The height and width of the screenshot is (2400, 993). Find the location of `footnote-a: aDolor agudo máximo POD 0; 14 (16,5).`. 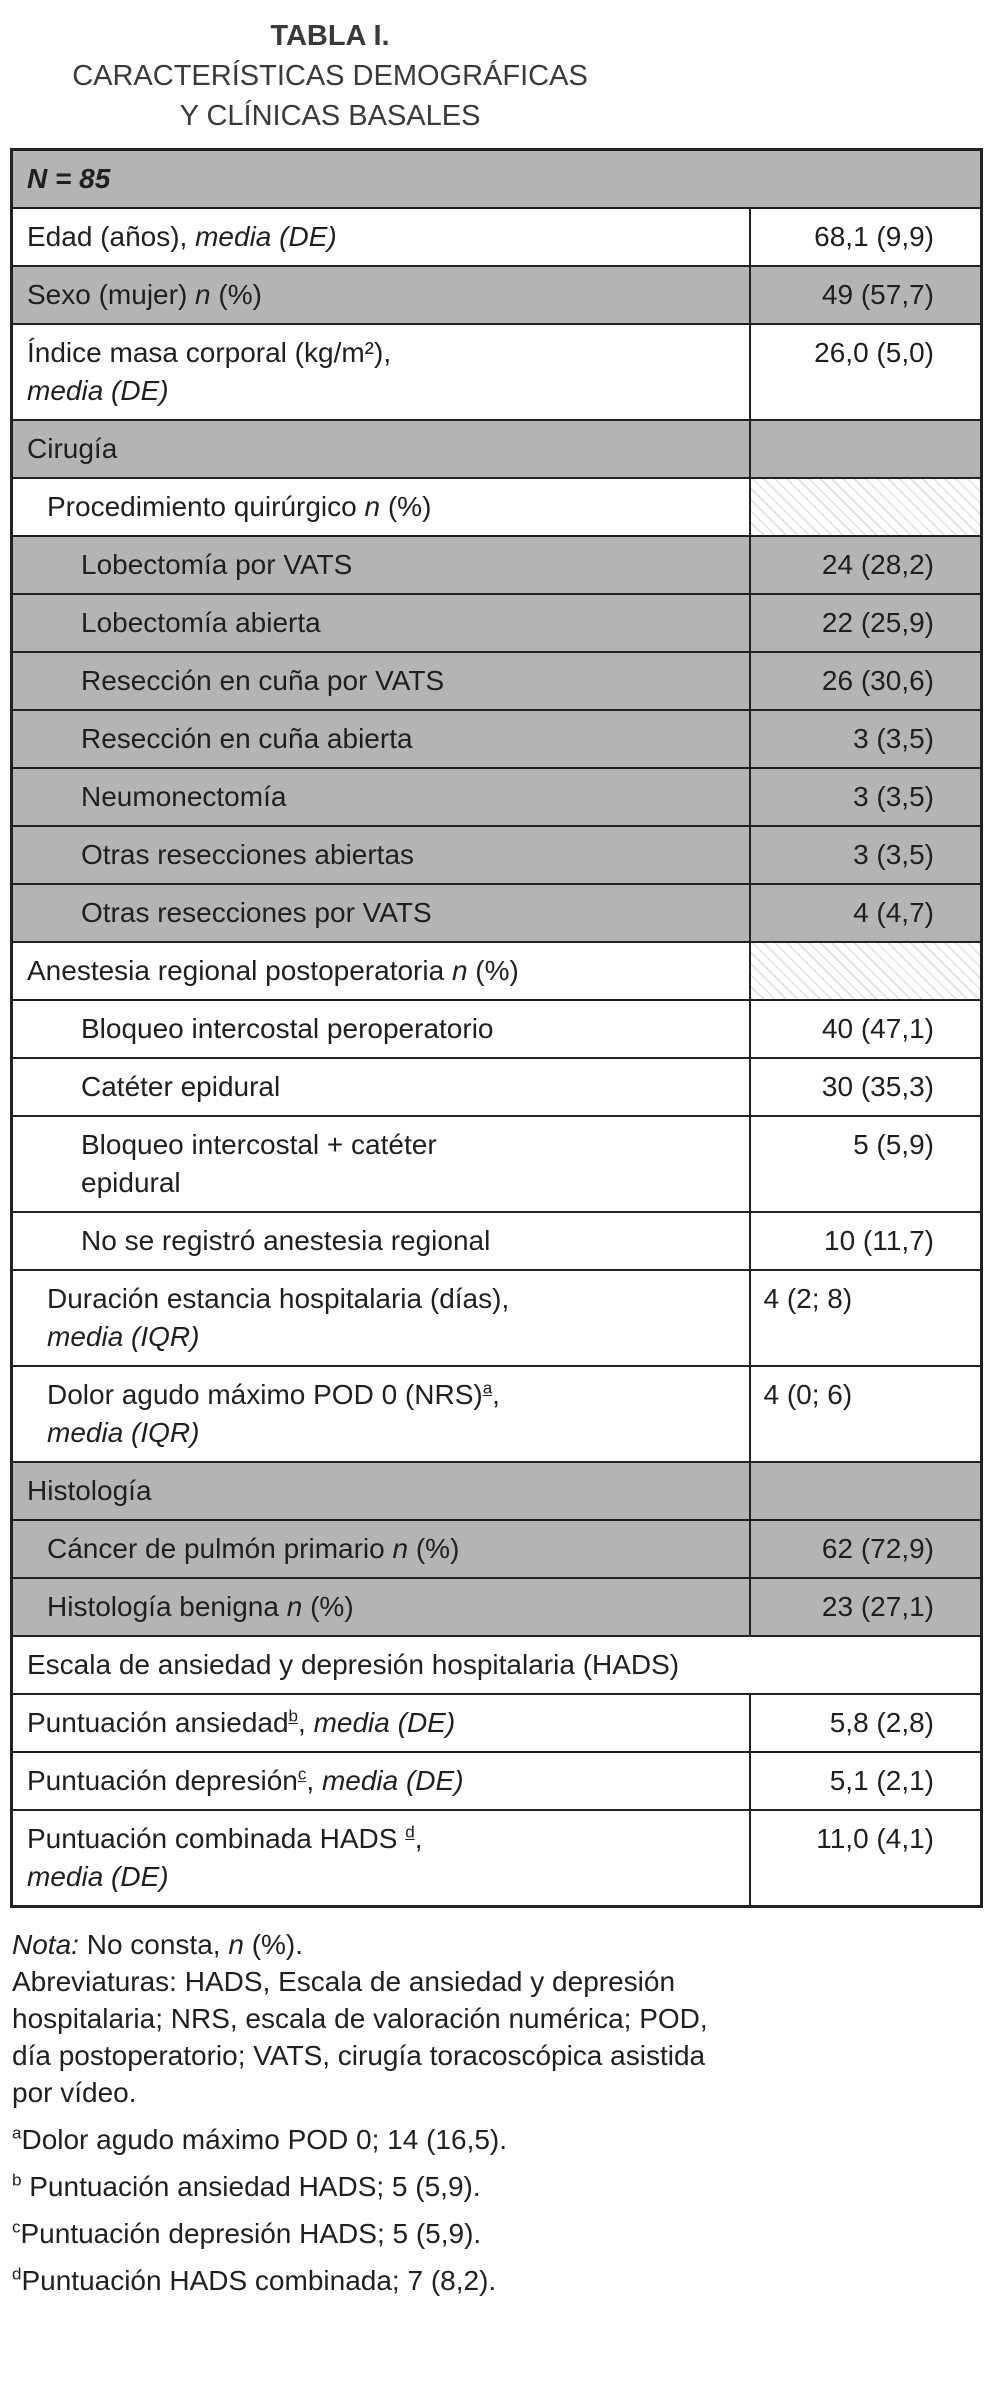

footnote-a: aDolor agudo máximo POD 0; 14 (16,5). is located at coordinates (497, 2139).